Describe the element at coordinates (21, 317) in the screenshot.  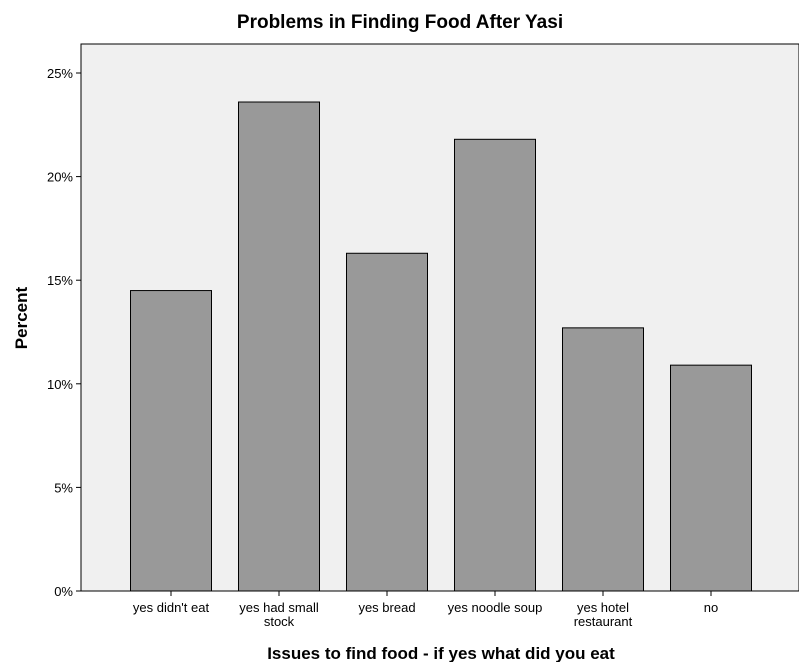
I see `y-axis-title: Percent` at that location.